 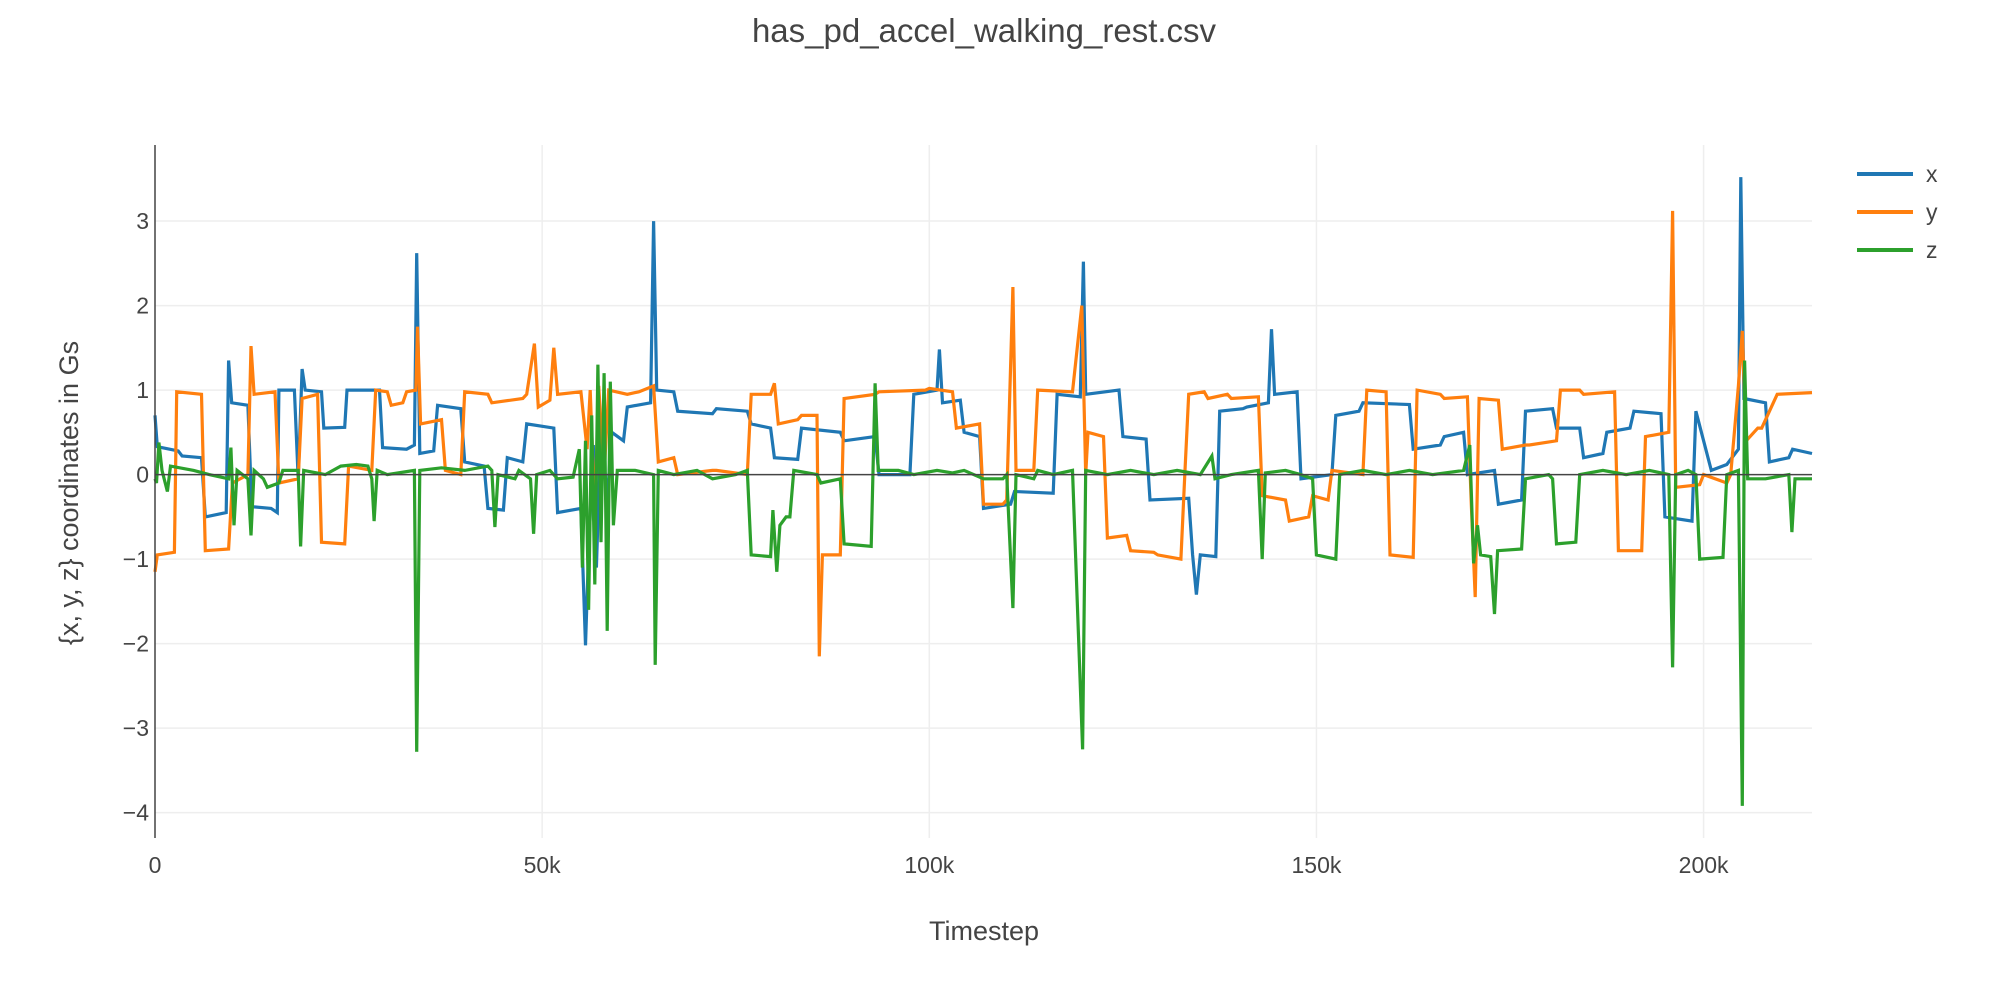 I want to click on y-tick-label: −1, so click(x=136, y=559).